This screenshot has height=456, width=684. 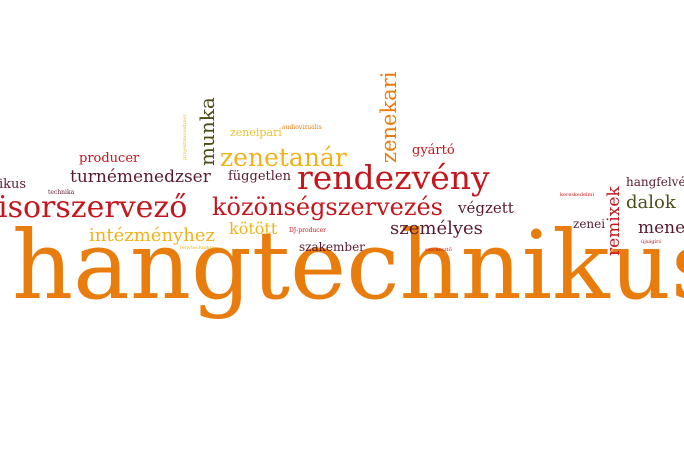 I want to click on word-zeneipari: zeneipari, so click(x=256, y=132).